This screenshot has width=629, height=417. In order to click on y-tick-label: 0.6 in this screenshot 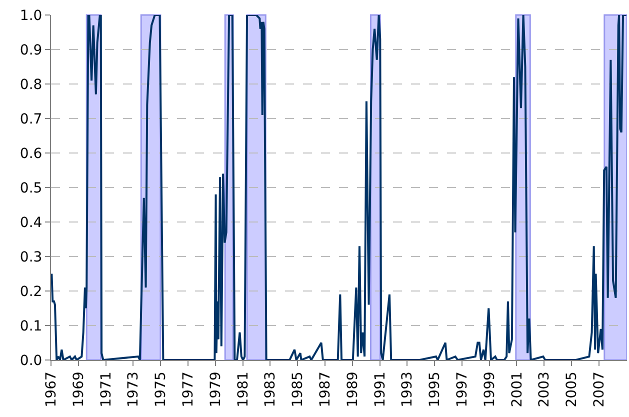, I will do `click(31, 154)`.